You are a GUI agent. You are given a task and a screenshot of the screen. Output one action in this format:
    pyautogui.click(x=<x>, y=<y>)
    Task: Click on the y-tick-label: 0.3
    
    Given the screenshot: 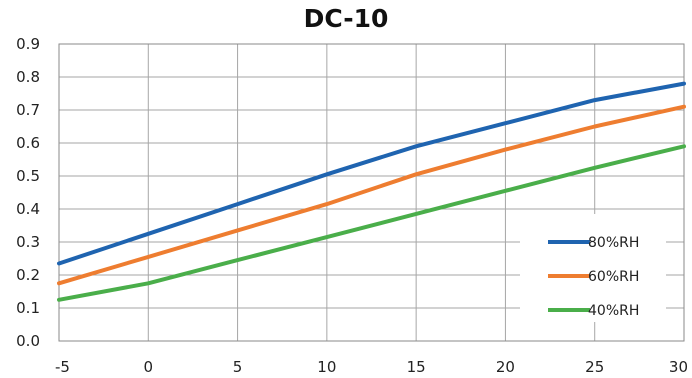 What is the action you would take?
    pyautogui.click(x=28, y=242)
    